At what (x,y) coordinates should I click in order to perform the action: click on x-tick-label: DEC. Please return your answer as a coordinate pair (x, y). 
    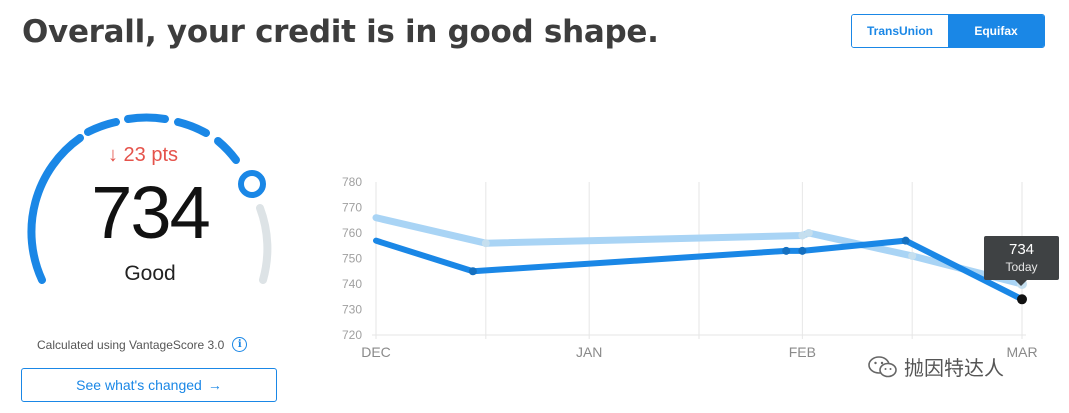
    Looking at the image, I should click on (376, 352).